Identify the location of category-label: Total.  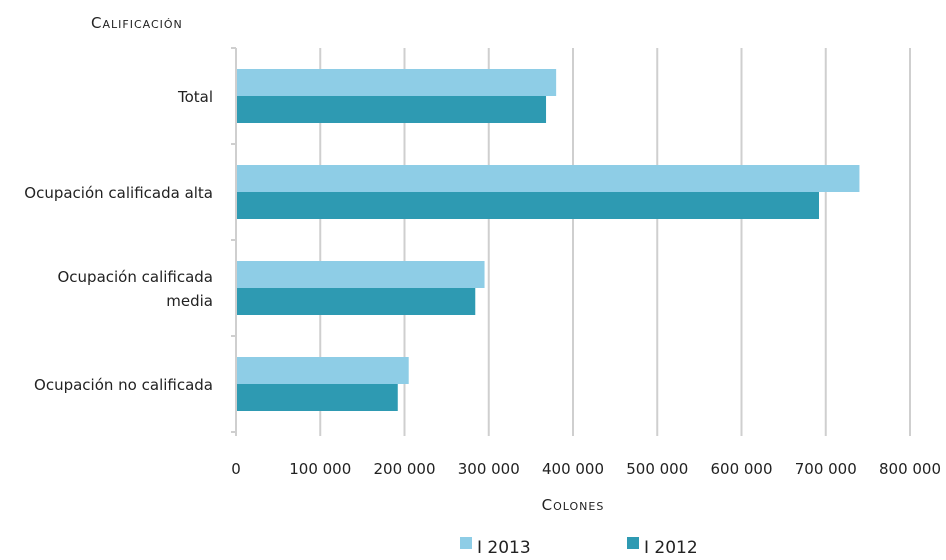
(195, 97).